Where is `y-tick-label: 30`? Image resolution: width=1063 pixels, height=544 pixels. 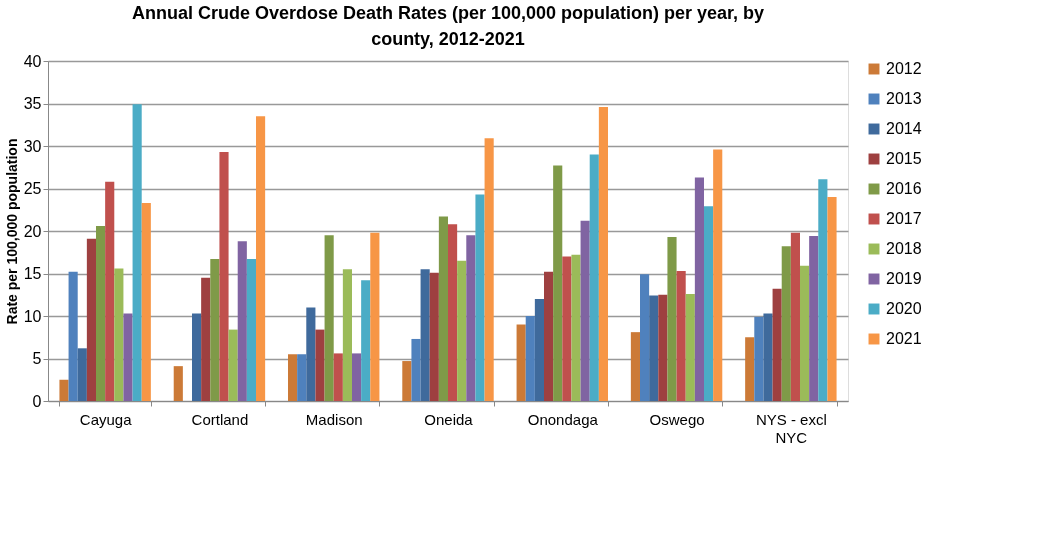
y-tick-label: 30 is located at coordinates (32, 146).